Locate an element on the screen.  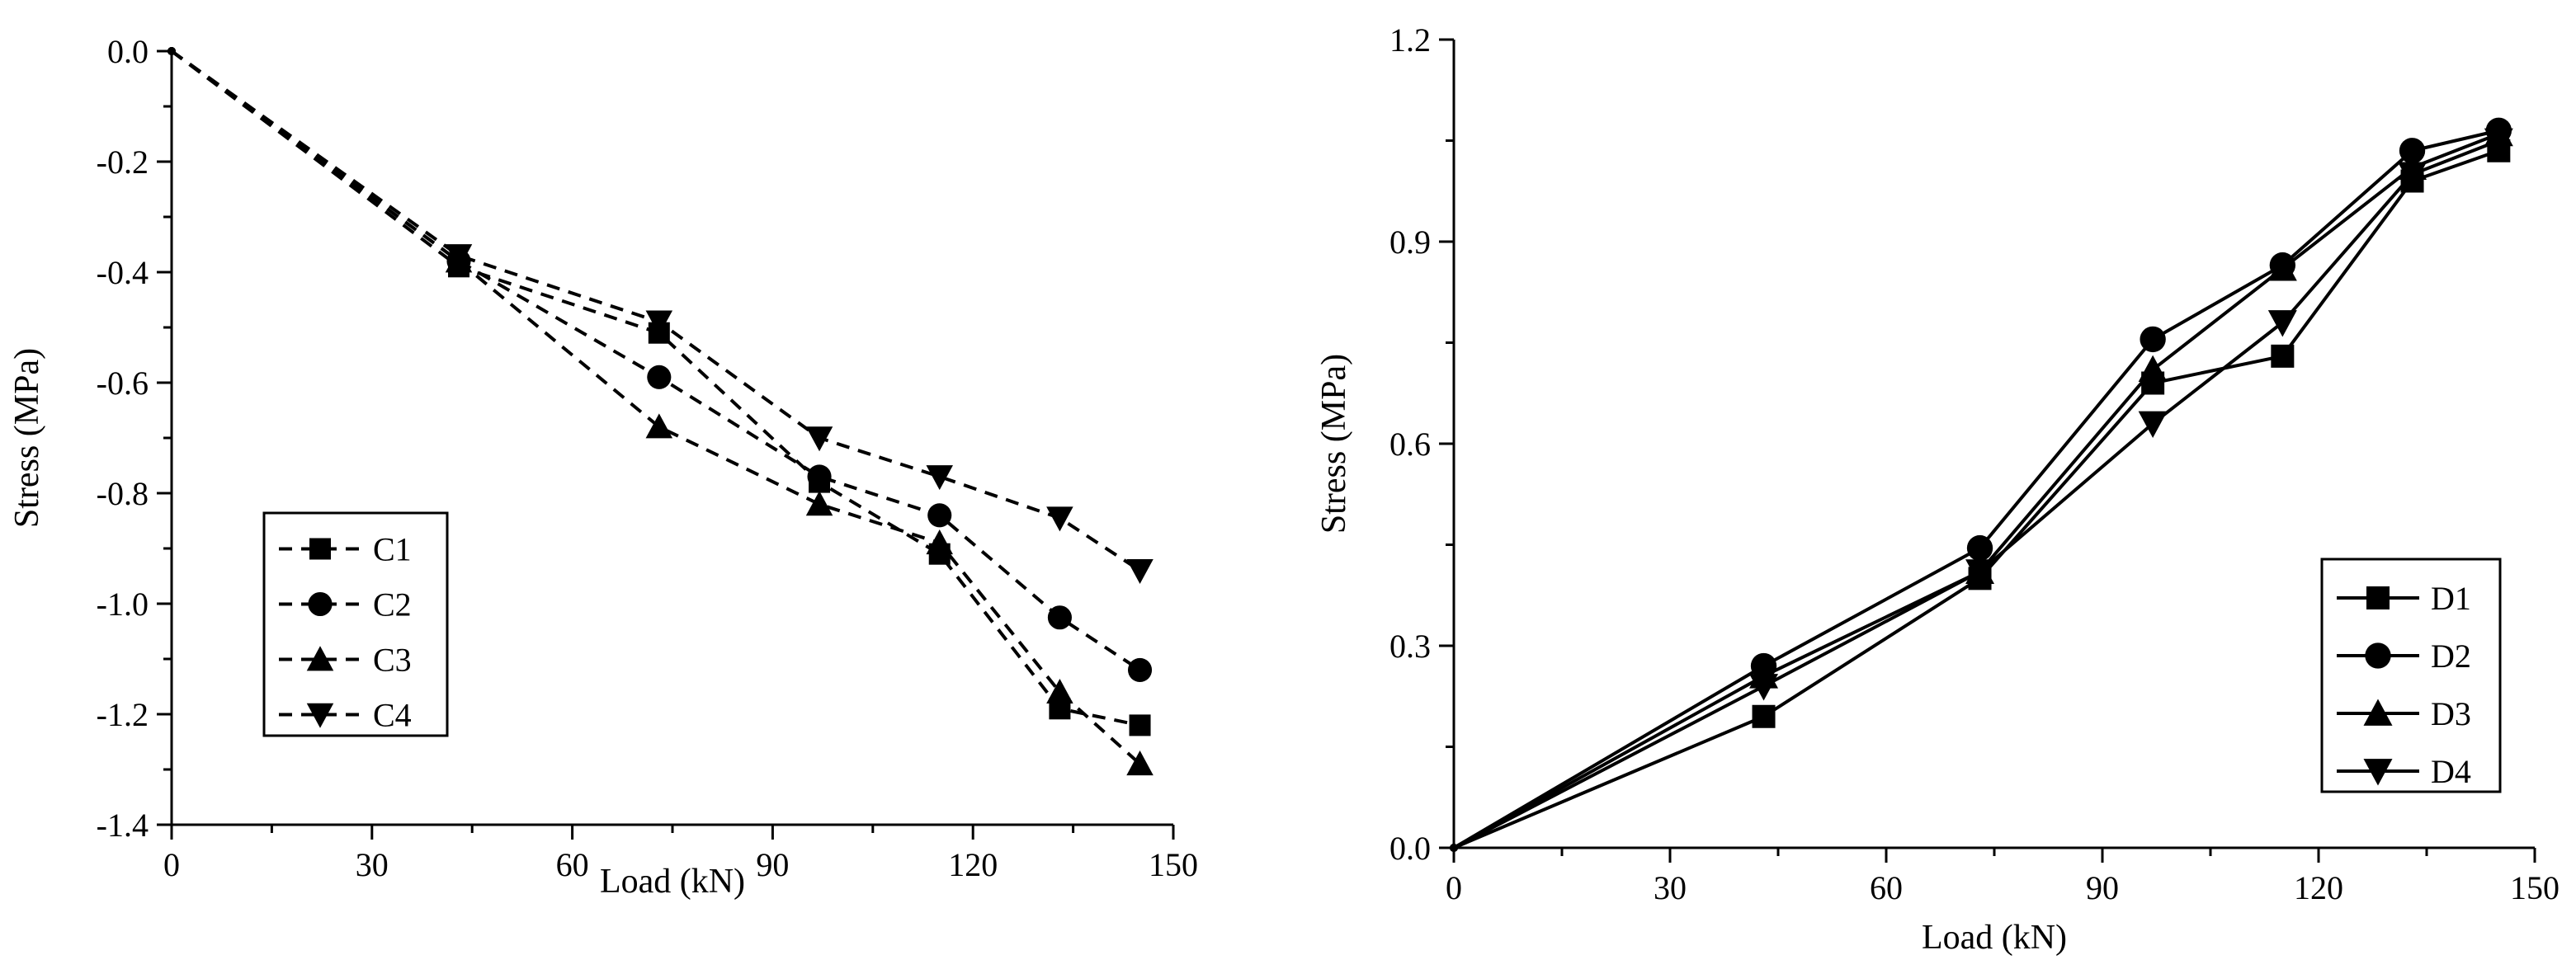
origin-point-C4 is located at coordinates (171, 51).